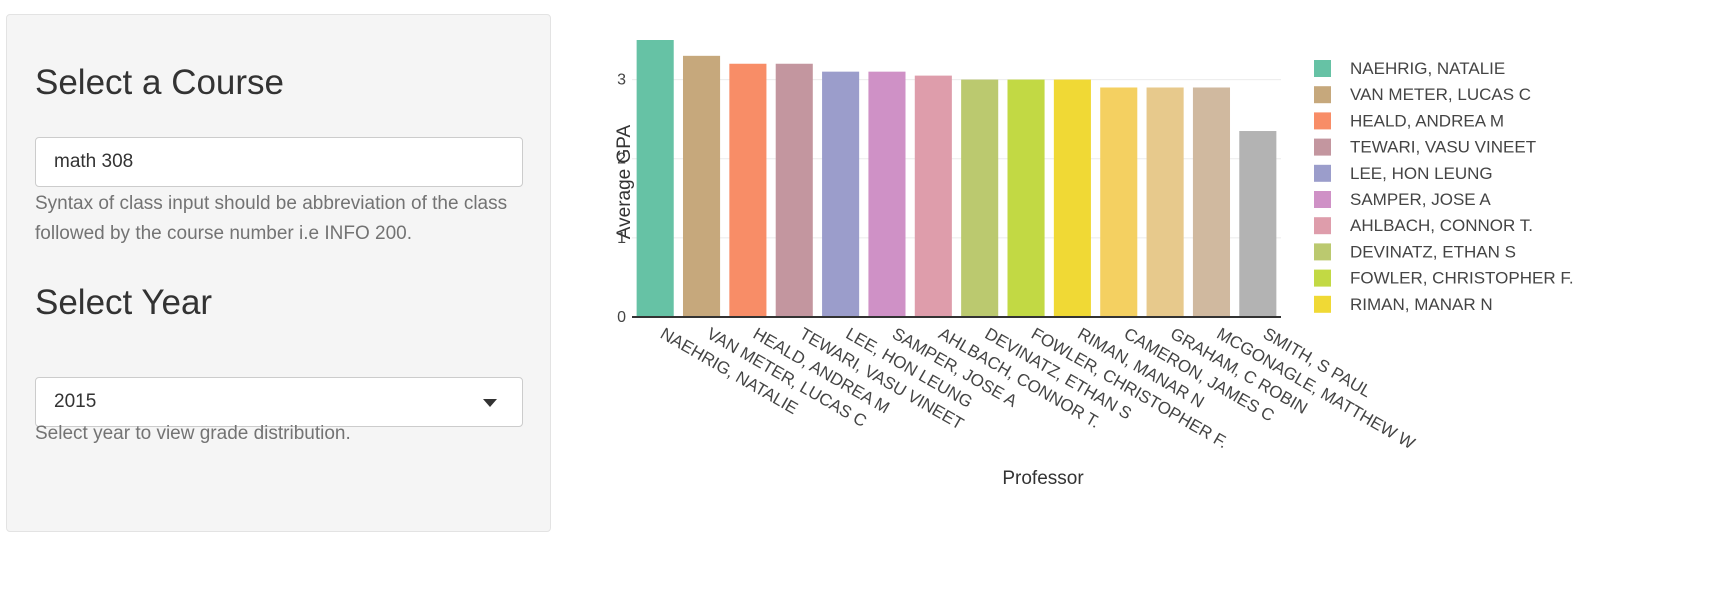 The width and height of the screenshot is (1711, 597). I want to click on legend-item: FOWLER, CHRISTOPHER F., so click(1444, 278).